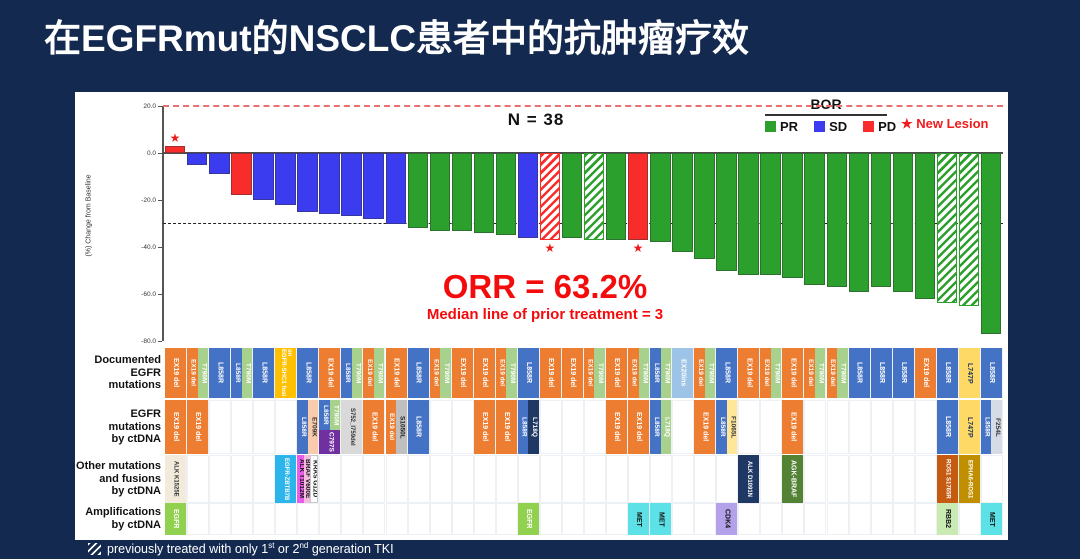  I want to click on legend-entry-PD: PD, so click(879, 126).